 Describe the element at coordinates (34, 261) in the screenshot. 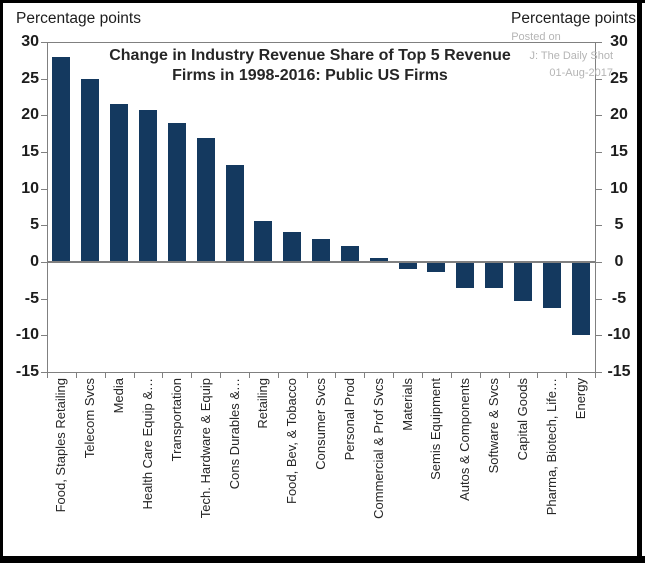

I see `y-tick-label-left: 0` at that location.